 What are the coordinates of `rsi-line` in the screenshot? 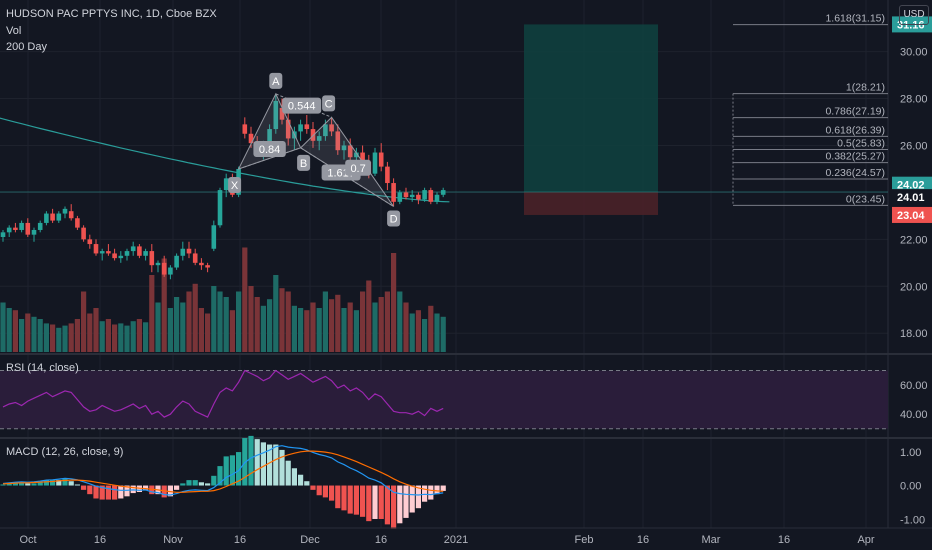 It's located at (223, 393).